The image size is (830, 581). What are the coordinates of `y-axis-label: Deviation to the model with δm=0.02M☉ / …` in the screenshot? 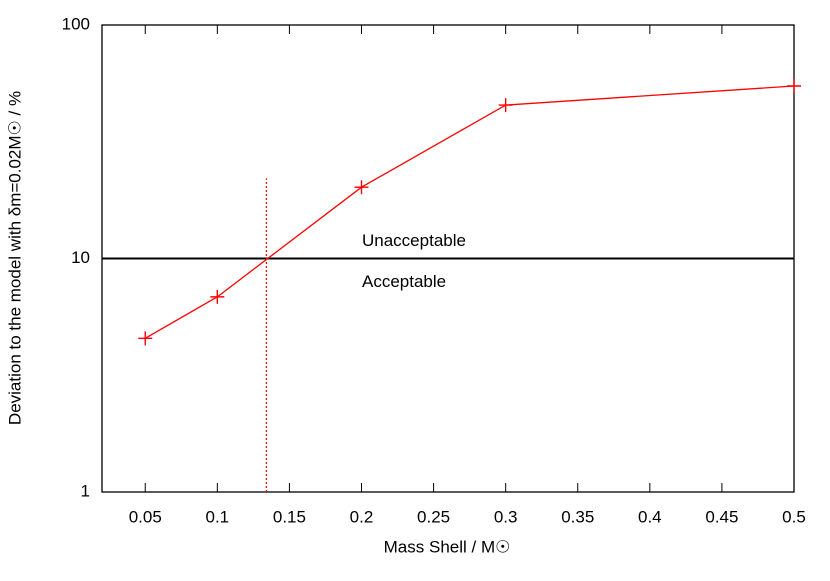 It's located at (14, 258).